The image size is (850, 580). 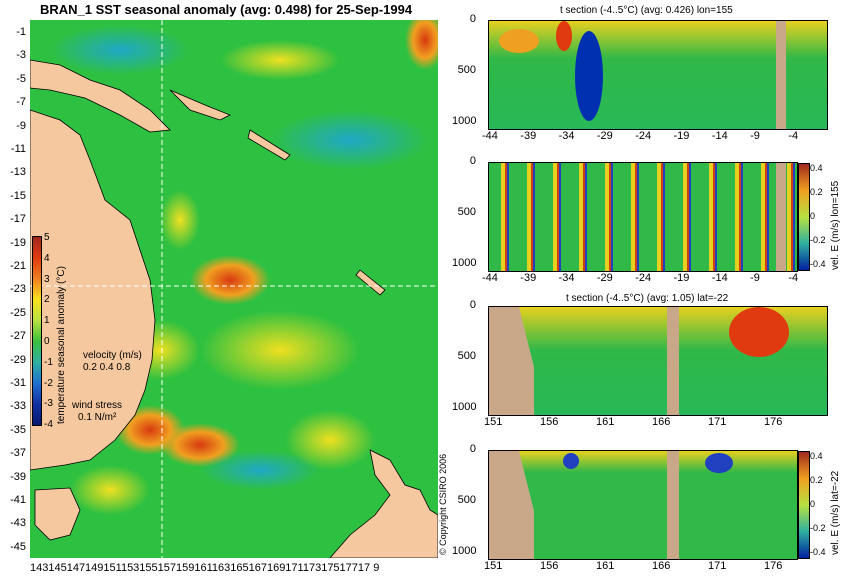 What do you see at coordinates (643, 505) in the screenshot?
I see `panel4-vel-section` at bounding box center [643, 505].